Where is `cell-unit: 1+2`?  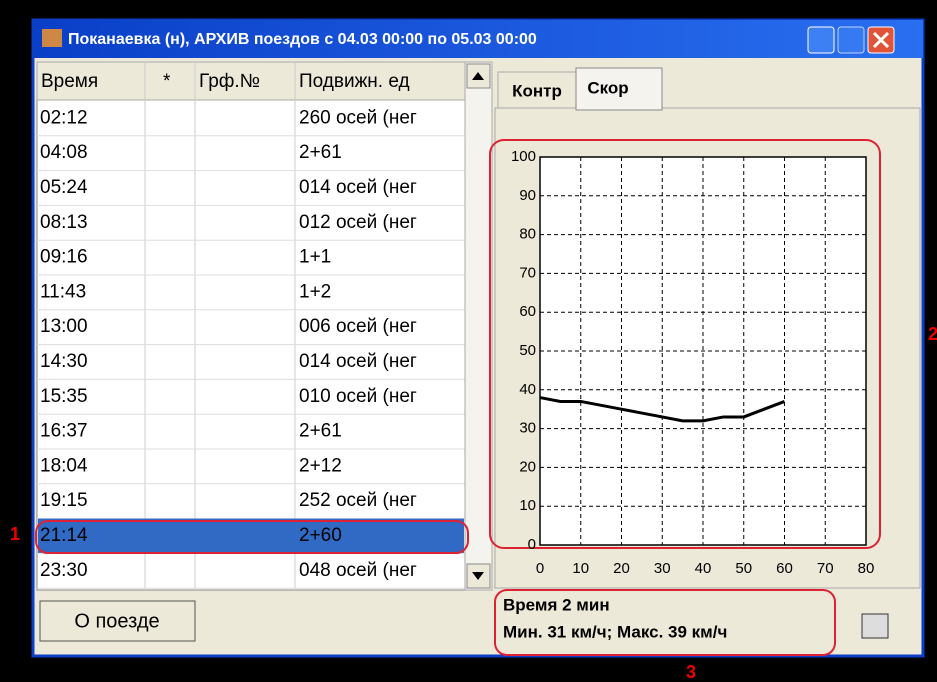 cell-unit: 1+2 is located at coordinates (315, 291).